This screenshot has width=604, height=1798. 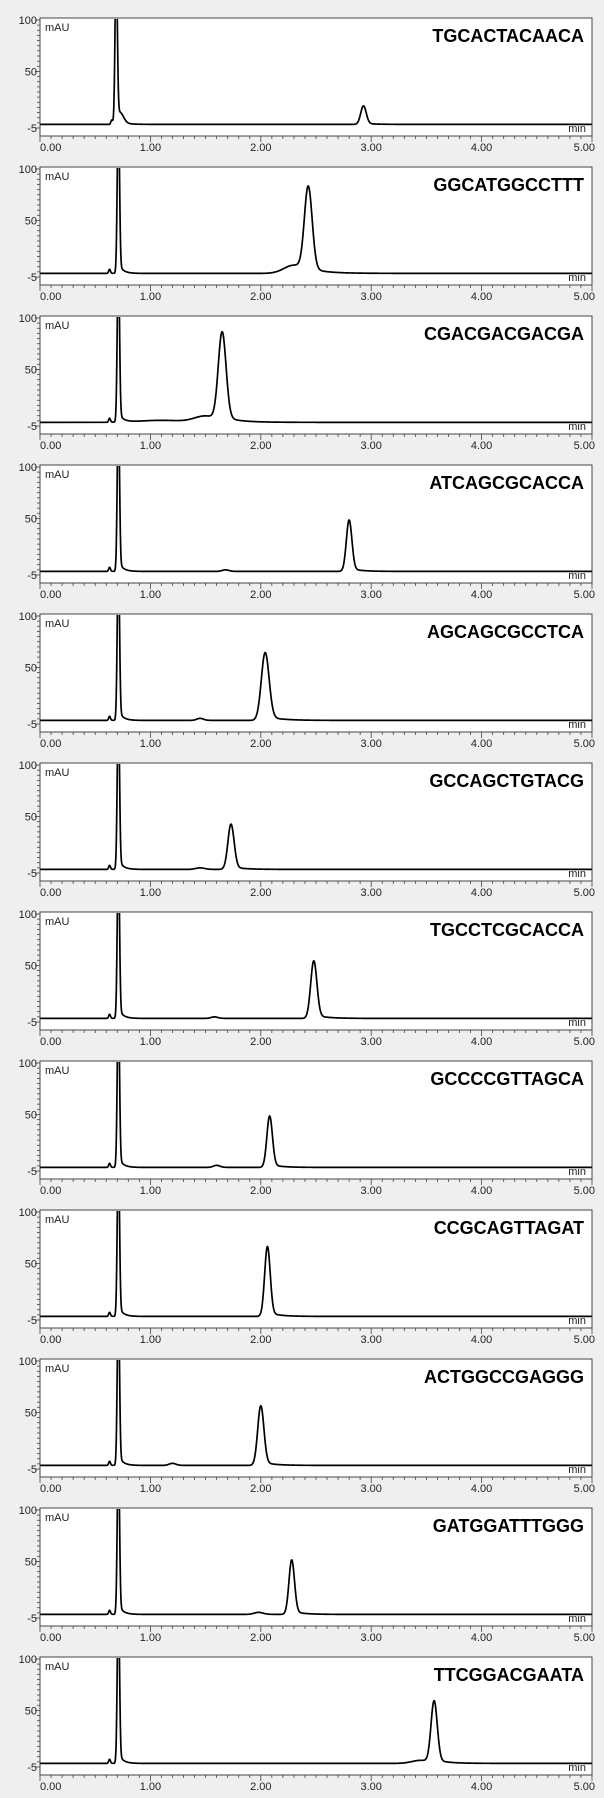 I want to click on sequence-title: TGCACTACAACA, so click(x=508, y=36).